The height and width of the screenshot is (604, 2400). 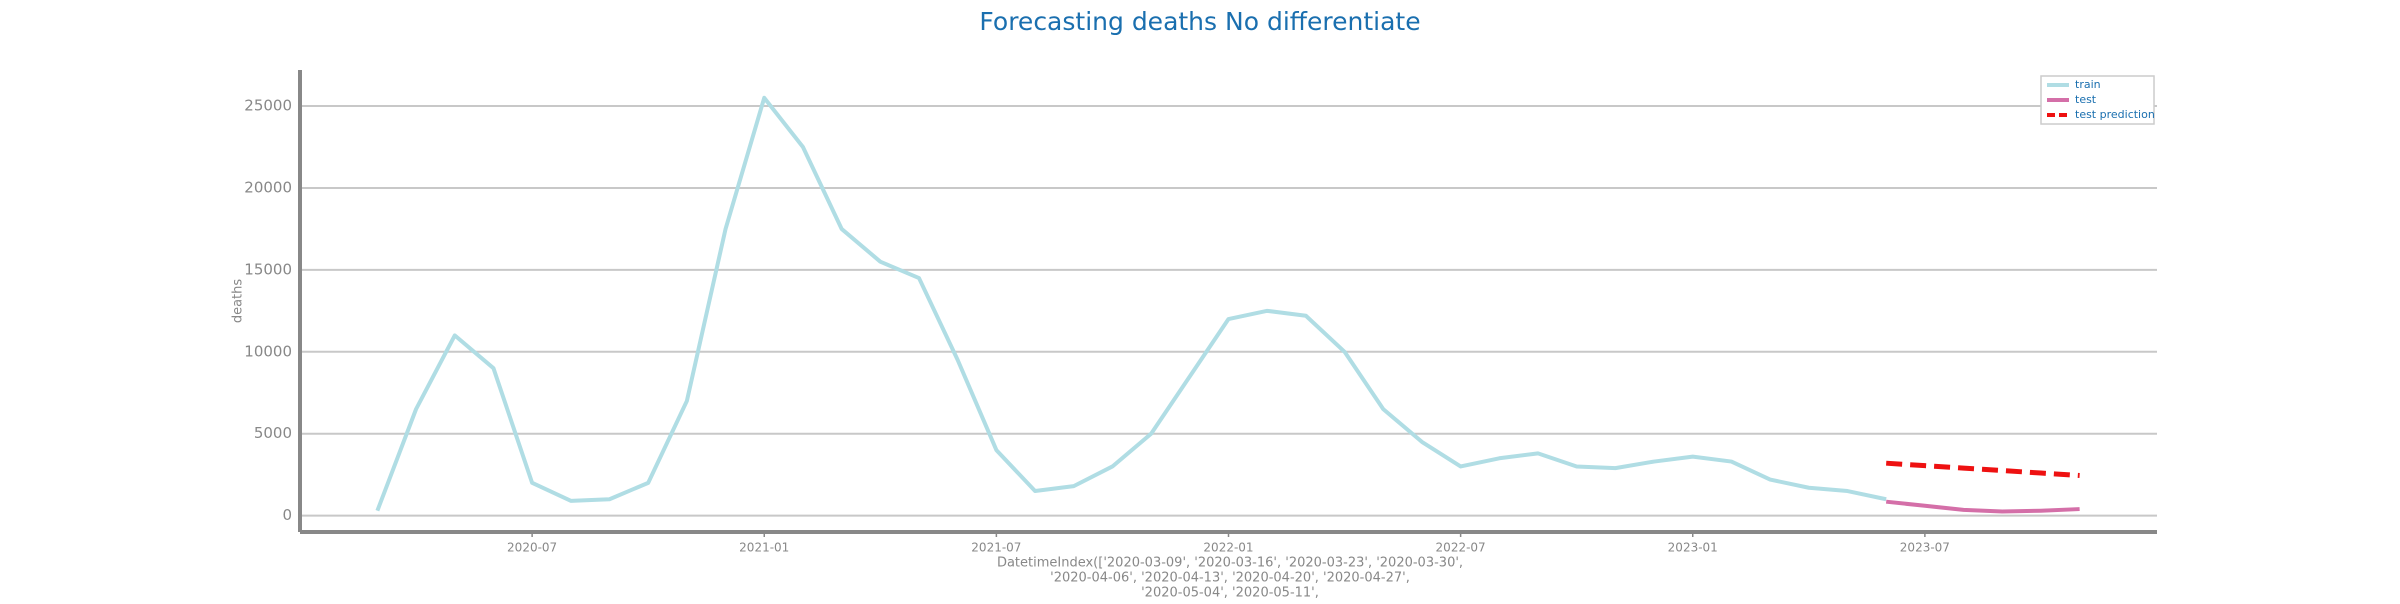 I want to click on x-axis-label: '2020-05-04', '2020-05-11',, so click(x=1230, y=593).